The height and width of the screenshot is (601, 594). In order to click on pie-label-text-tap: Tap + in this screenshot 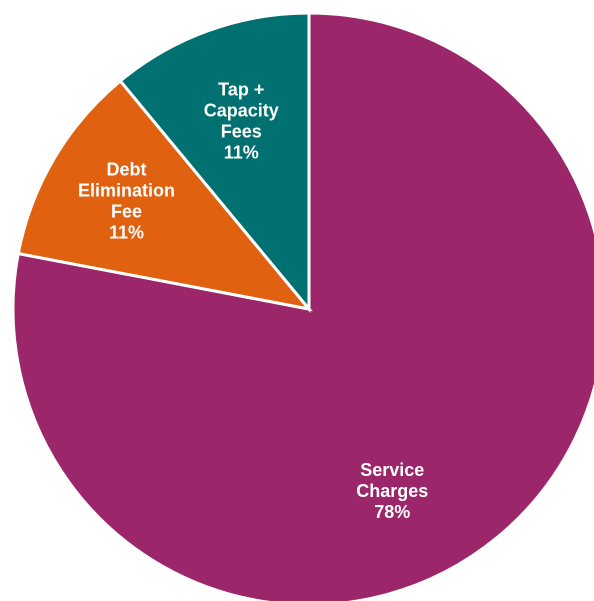, I will do `click(241, 89)`.